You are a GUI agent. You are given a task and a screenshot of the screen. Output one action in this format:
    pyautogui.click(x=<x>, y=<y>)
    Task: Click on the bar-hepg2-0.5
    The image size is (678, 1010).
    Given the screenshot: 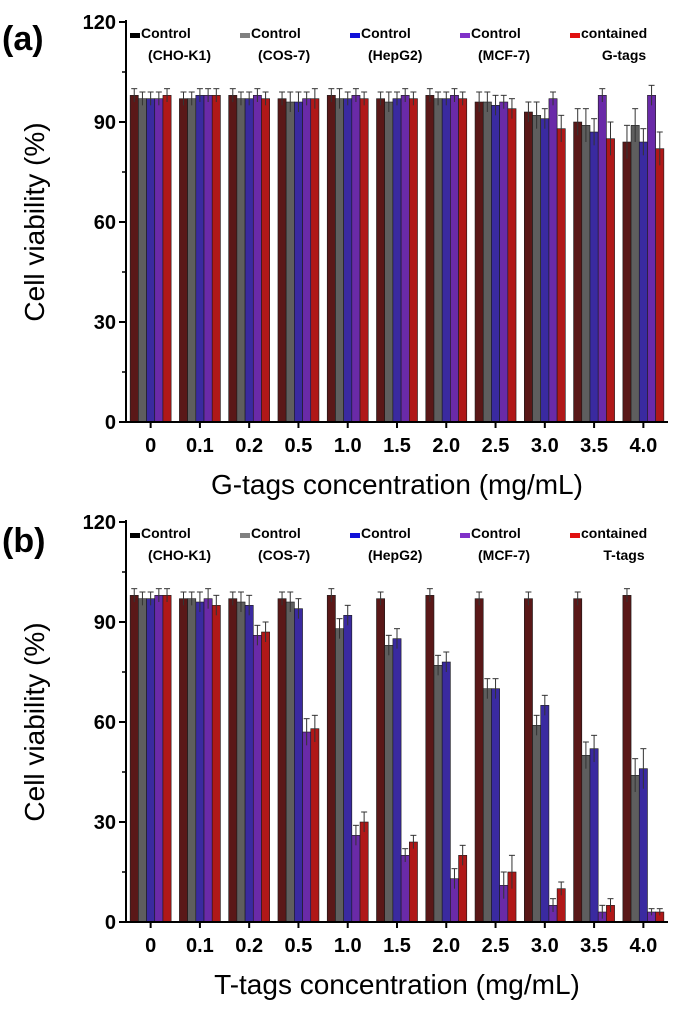 What is the action you would take?
    pyautogui.click(x=298, y=765)
    